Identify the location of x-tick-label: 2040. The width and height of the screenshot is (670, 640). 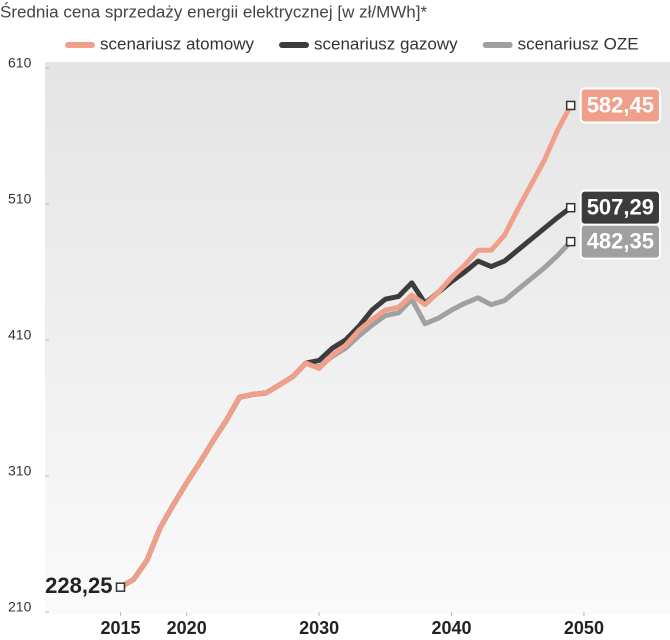
(451, 628).